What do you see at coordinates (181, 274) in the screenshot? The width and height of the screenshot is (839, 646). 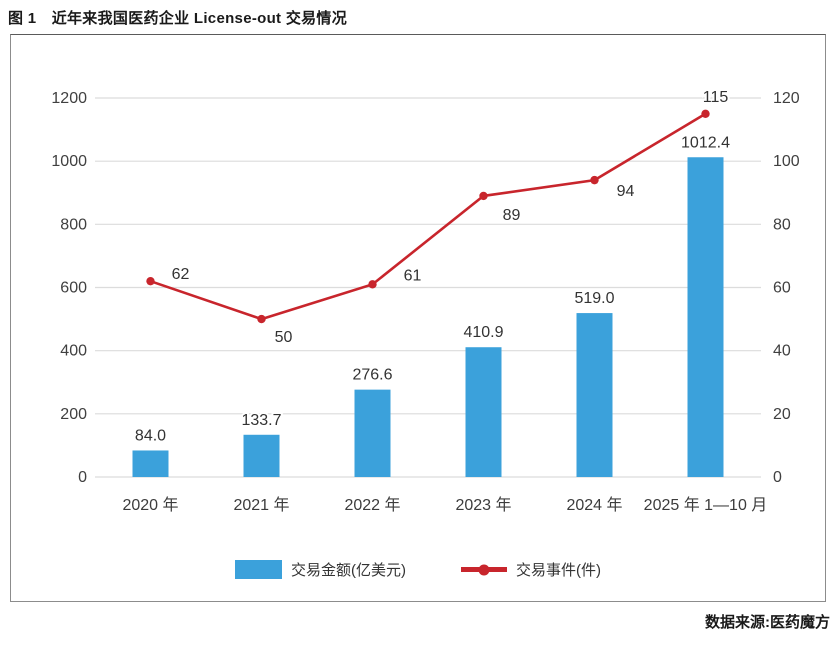 I see `line-value-label: 62` at bounding box center [181, 274].